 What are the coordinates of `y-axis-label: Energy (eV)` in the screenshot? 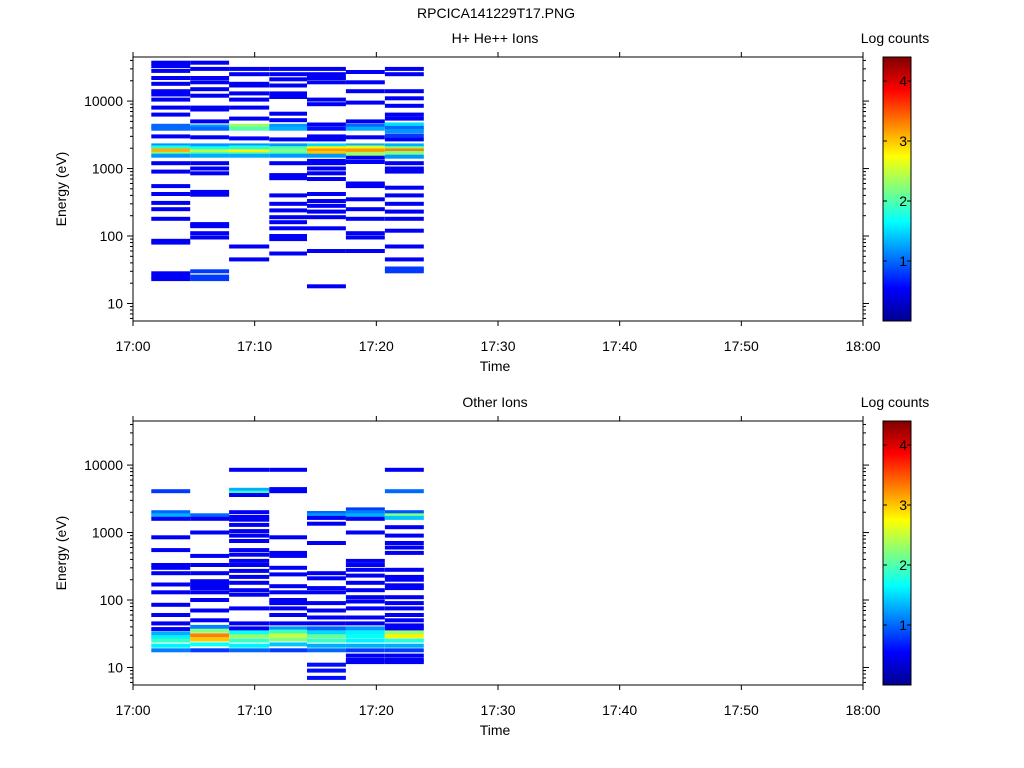 It's located at (61, 189).